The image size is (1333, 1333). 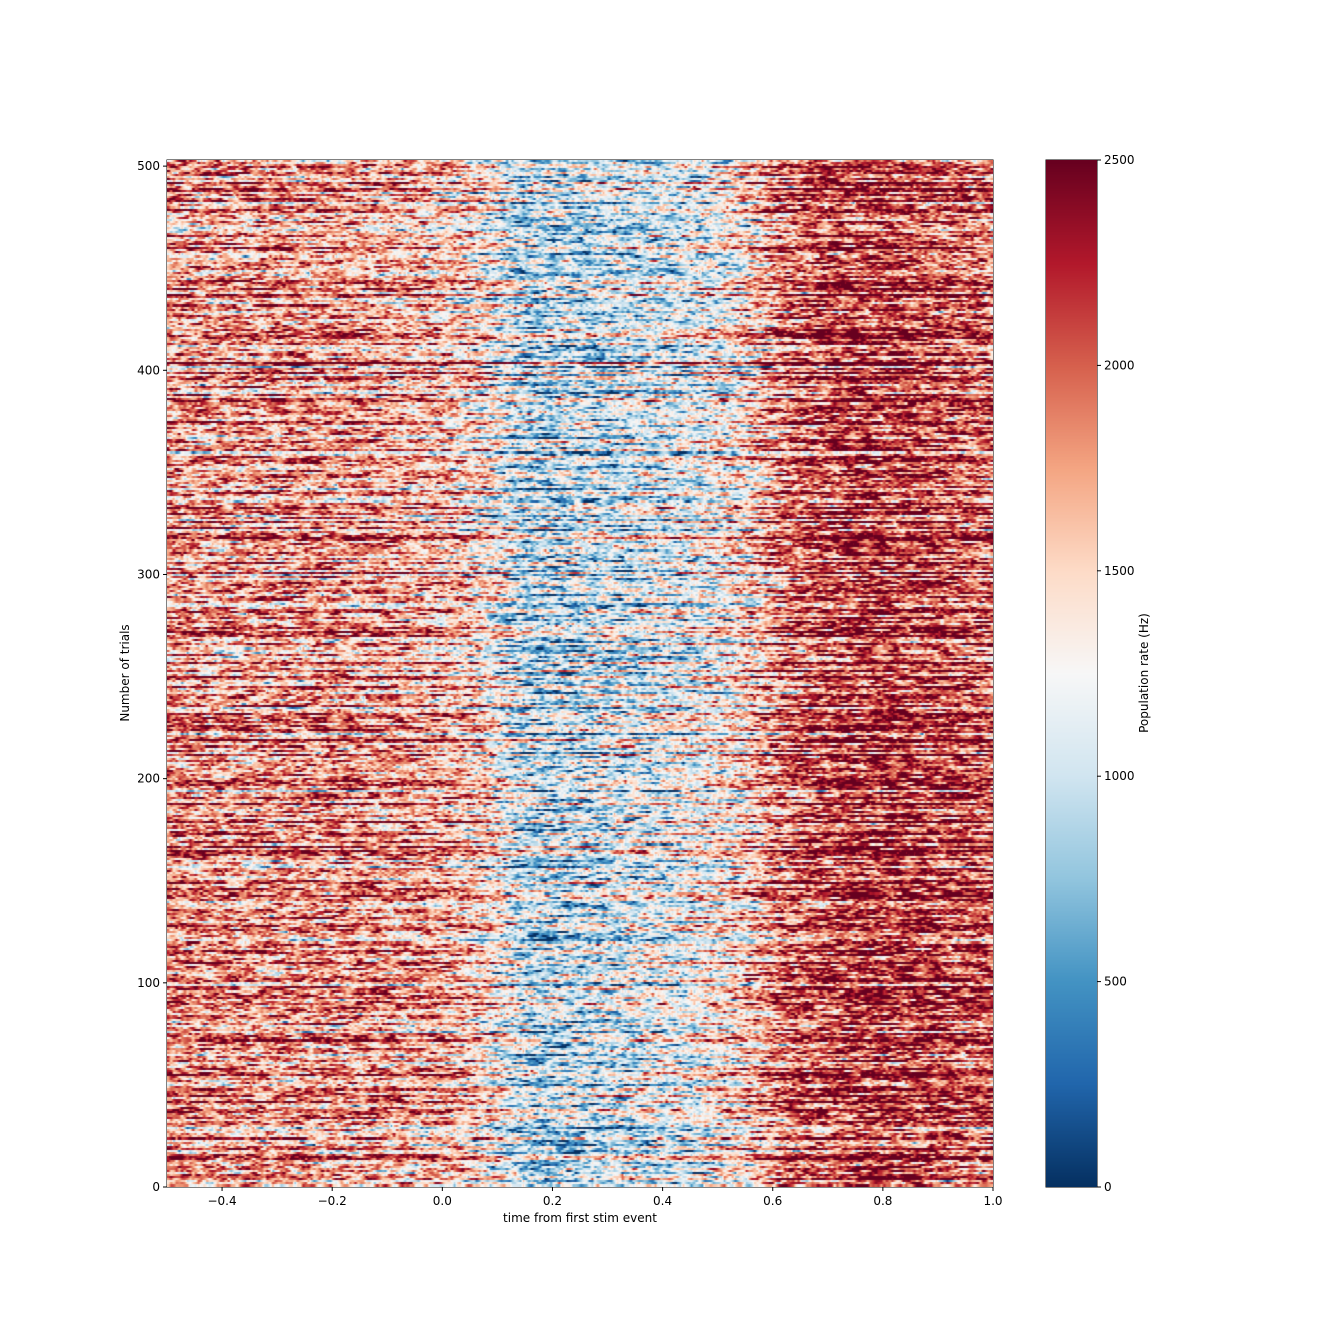 I want to click on x-tick-label: −0.2, so click(x=332, y=1201).